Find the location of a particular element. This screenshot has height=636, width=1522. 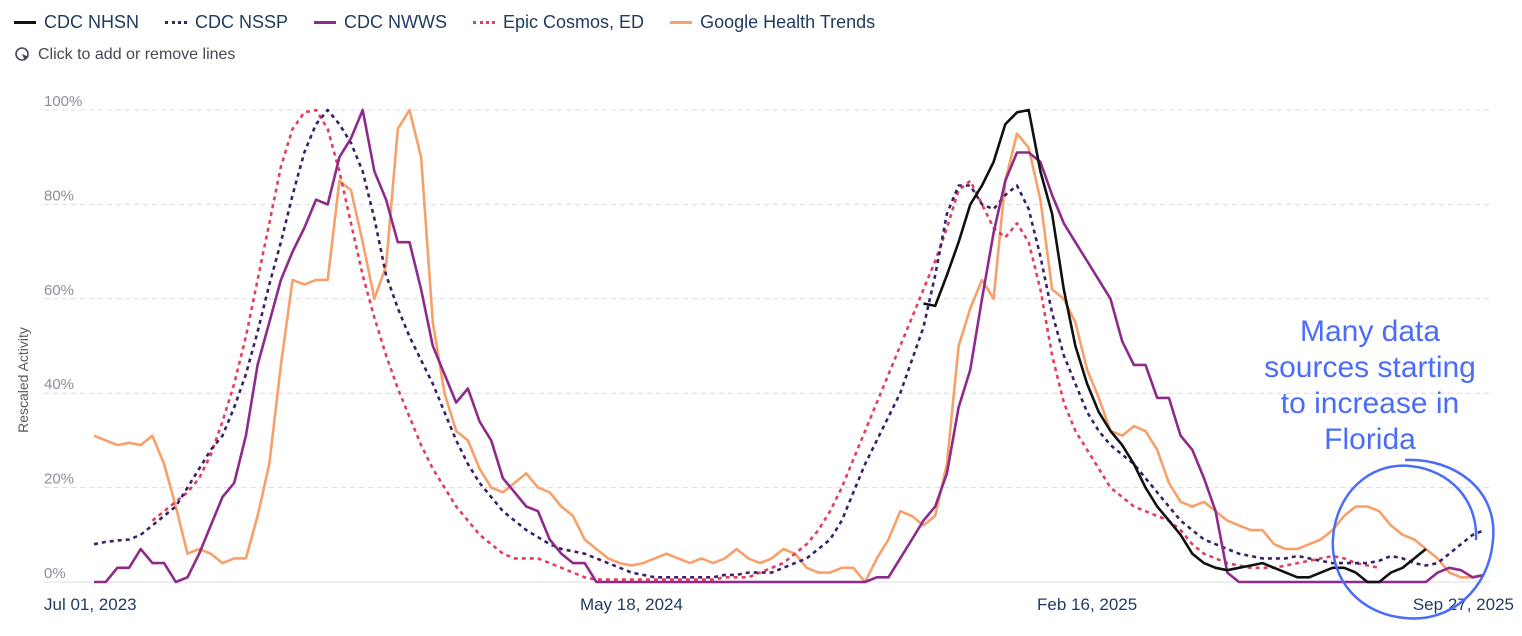

y-tick-label: 80% is located at coordinates (59, 195).